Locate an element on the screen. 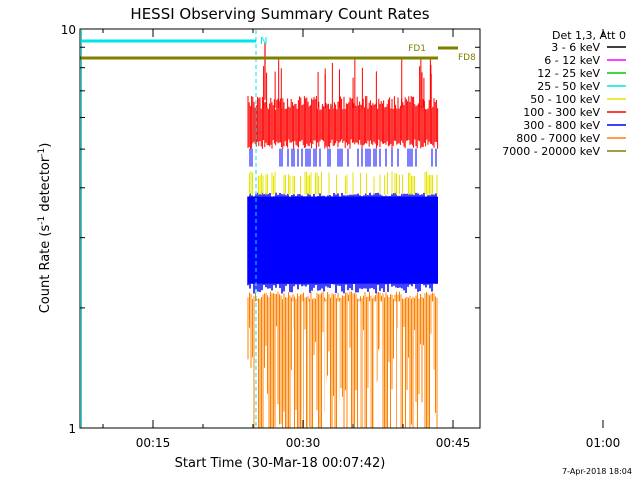 The height and width of the screenshot is (480, 640). chart-title: HESSI Observing Summary Count Rates is located at coordinates (279, 14).